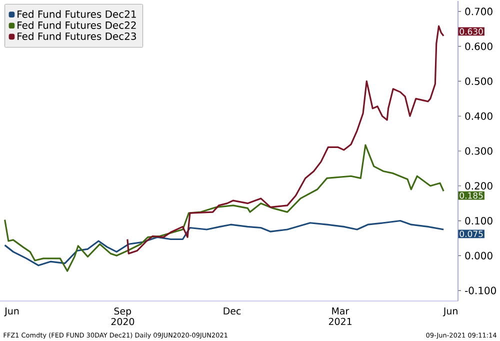 Image resolution: width=500 pixels, height=341 pixels. Describe the element at coordinates (478, 186) in the screenshot. I see `y-tick-label: 0.200` at that location.